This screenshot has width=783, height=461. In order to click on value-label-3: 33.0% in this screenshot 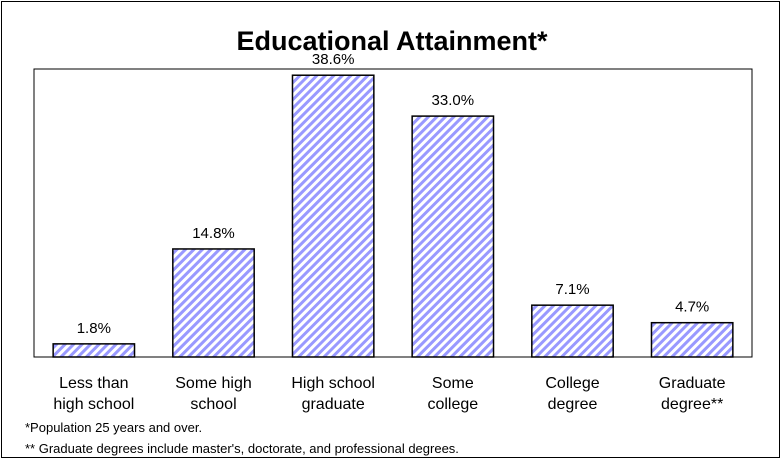, I will do `click(453, 100)`.